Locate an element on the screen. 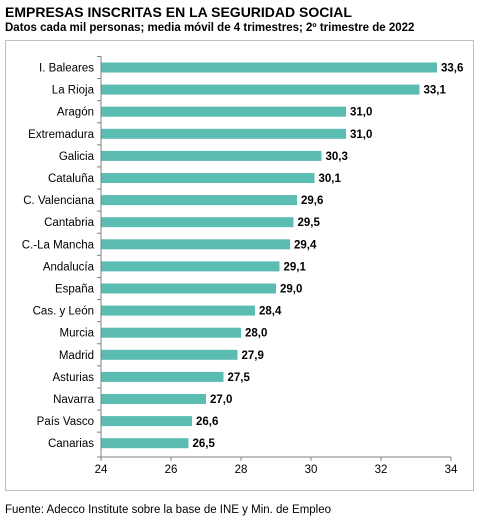 The image size is (479, 520). category-label: Aragón is located at coordinates (75, 113).